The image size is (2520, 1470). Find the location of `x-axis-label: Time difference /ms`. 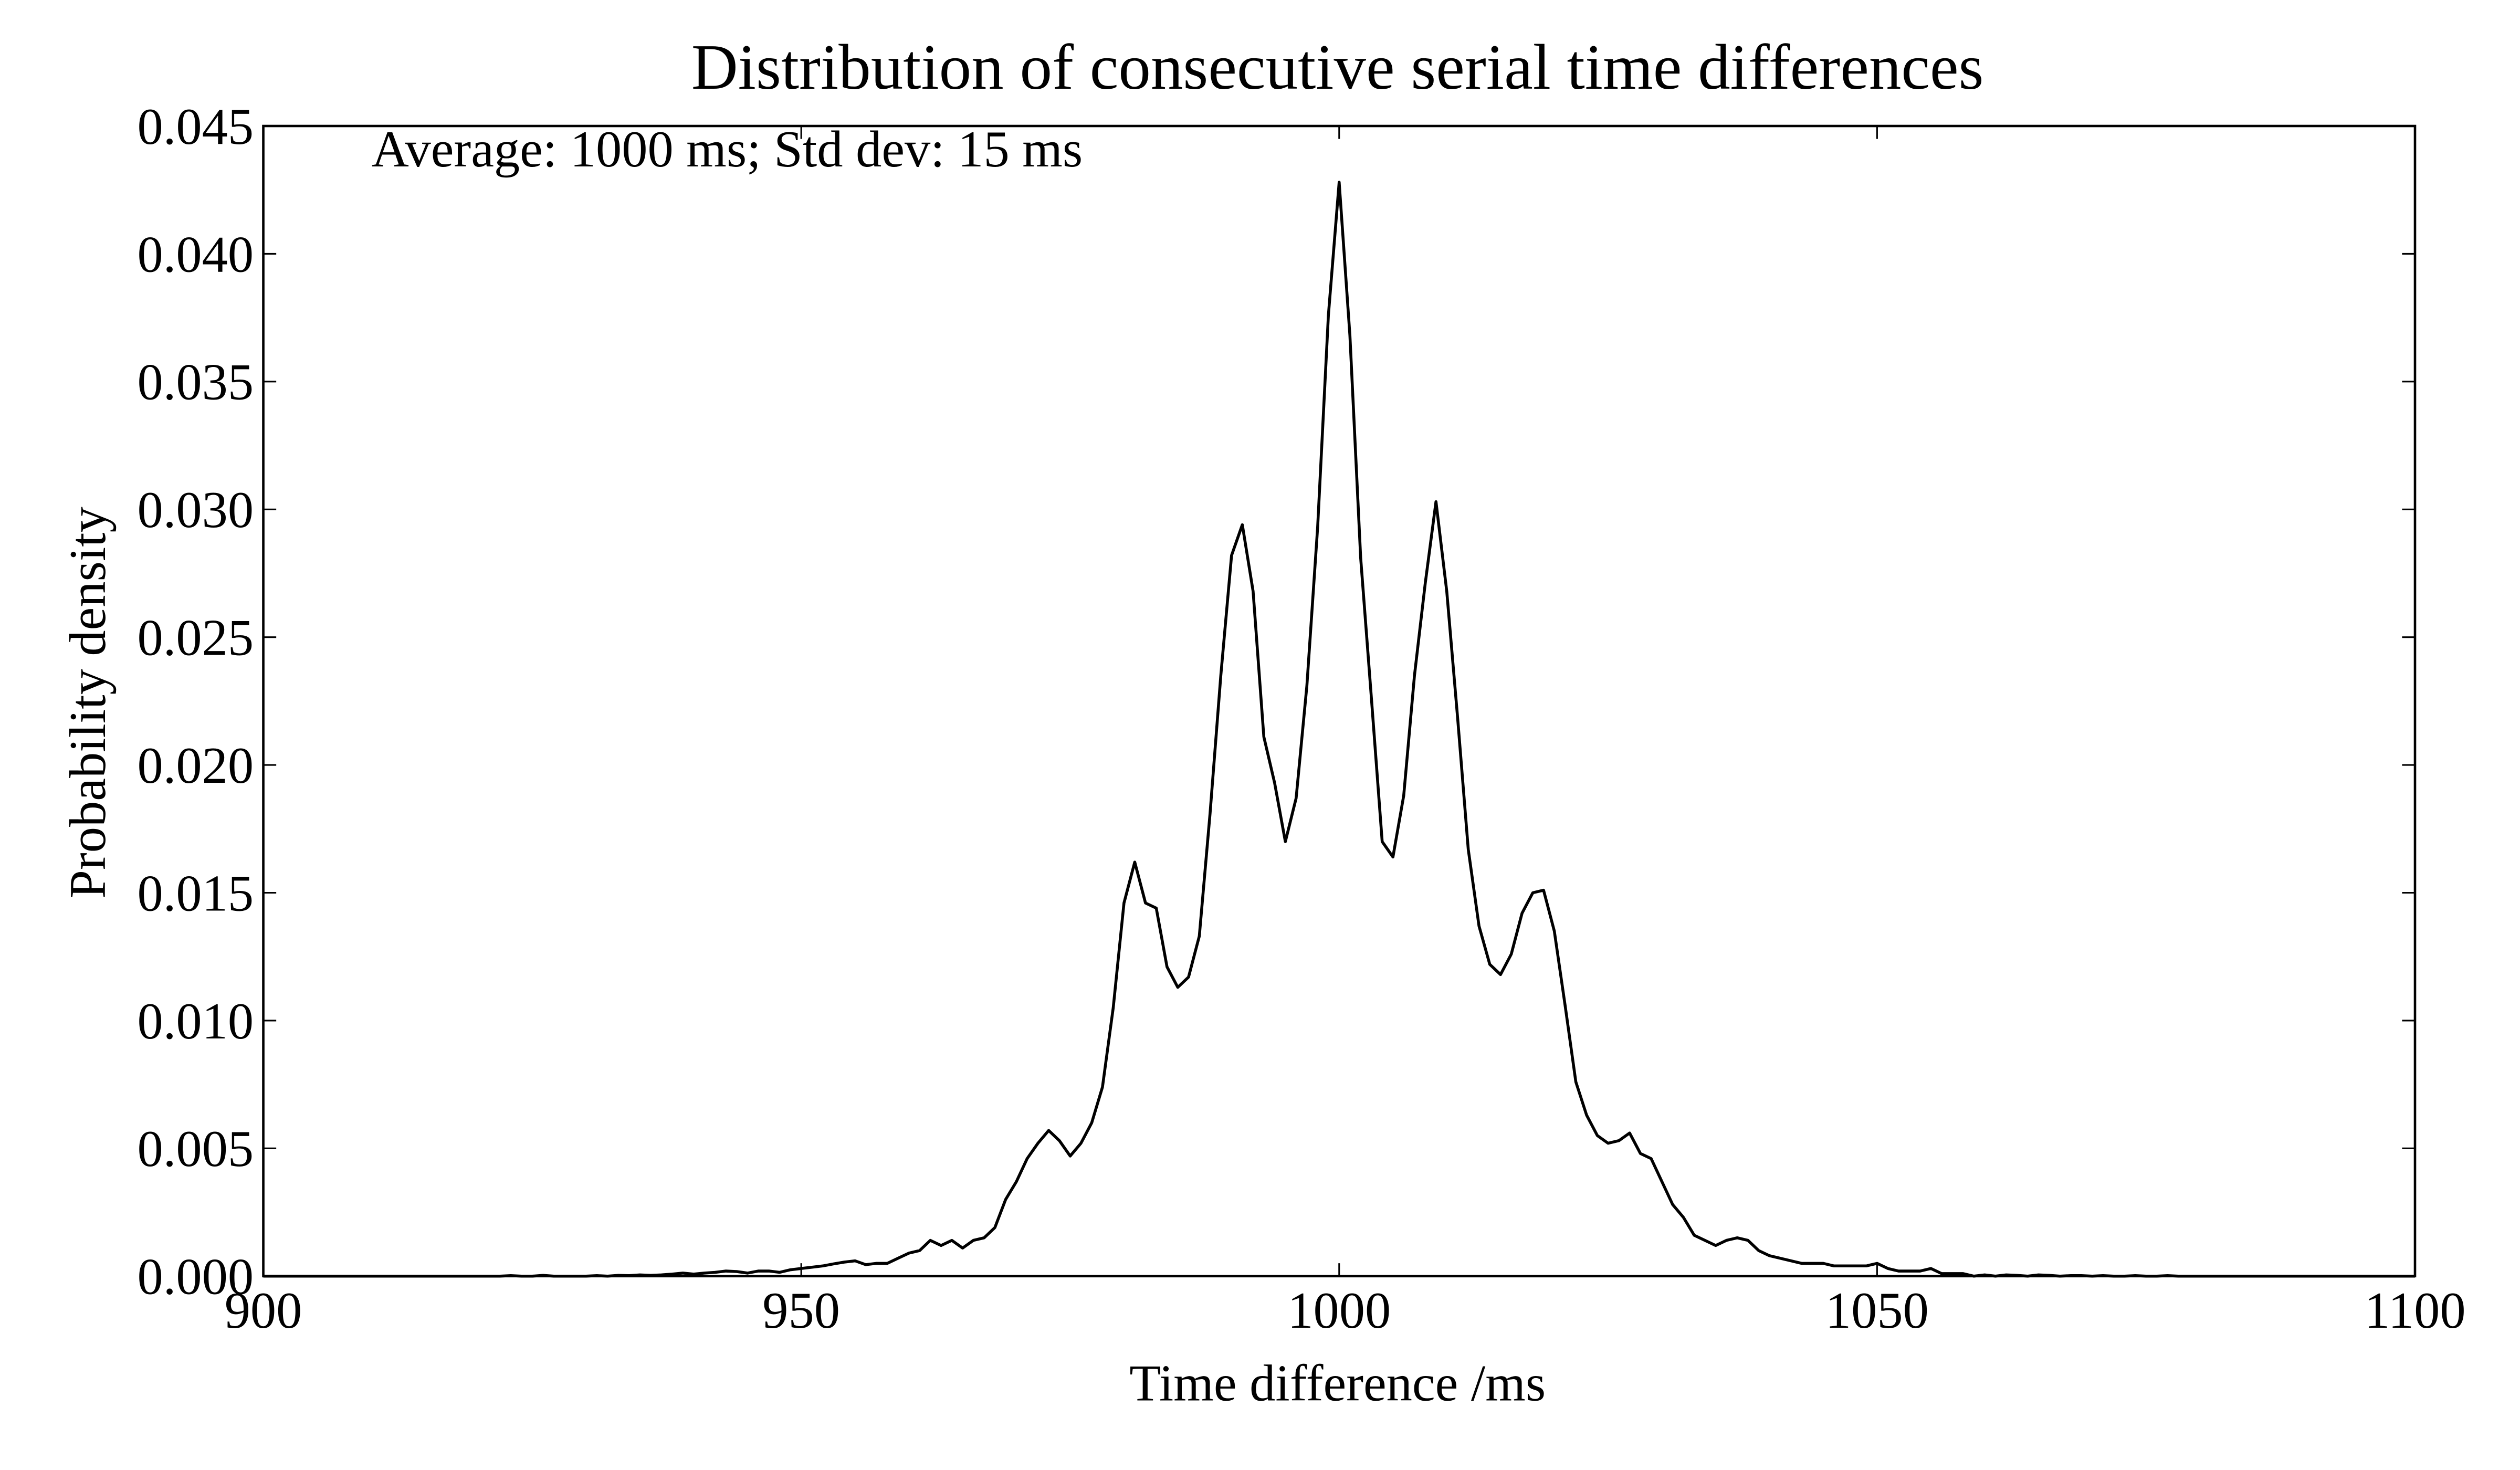

x-axis-label: Time difference /ms is located at coordinates (1337, 1383).